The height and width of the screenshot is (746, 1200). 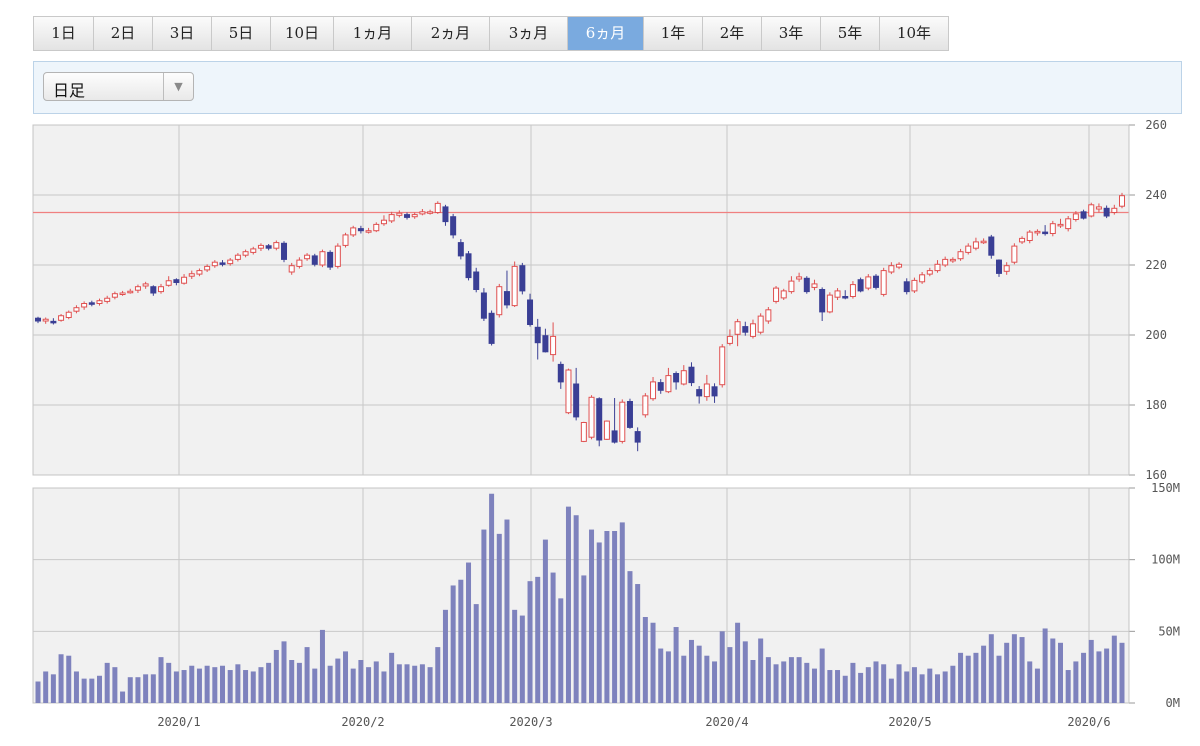 I want to click on range-tab-9: 1年, so click(x=673, y=33).